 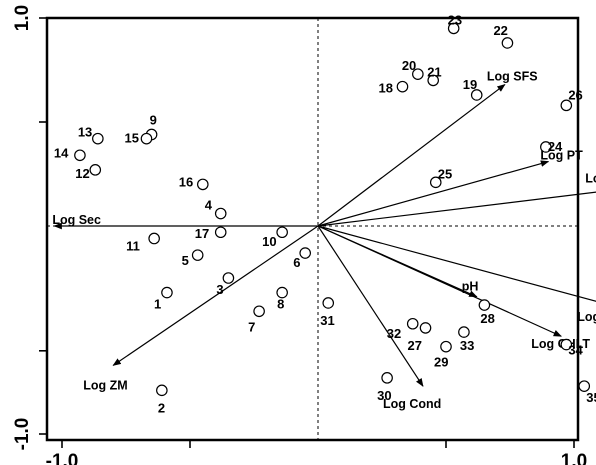 What do you see at coordinates (105, 385) in the screenshot?
I see `vector-label: Log ZM` at bounding box center [105, 385].